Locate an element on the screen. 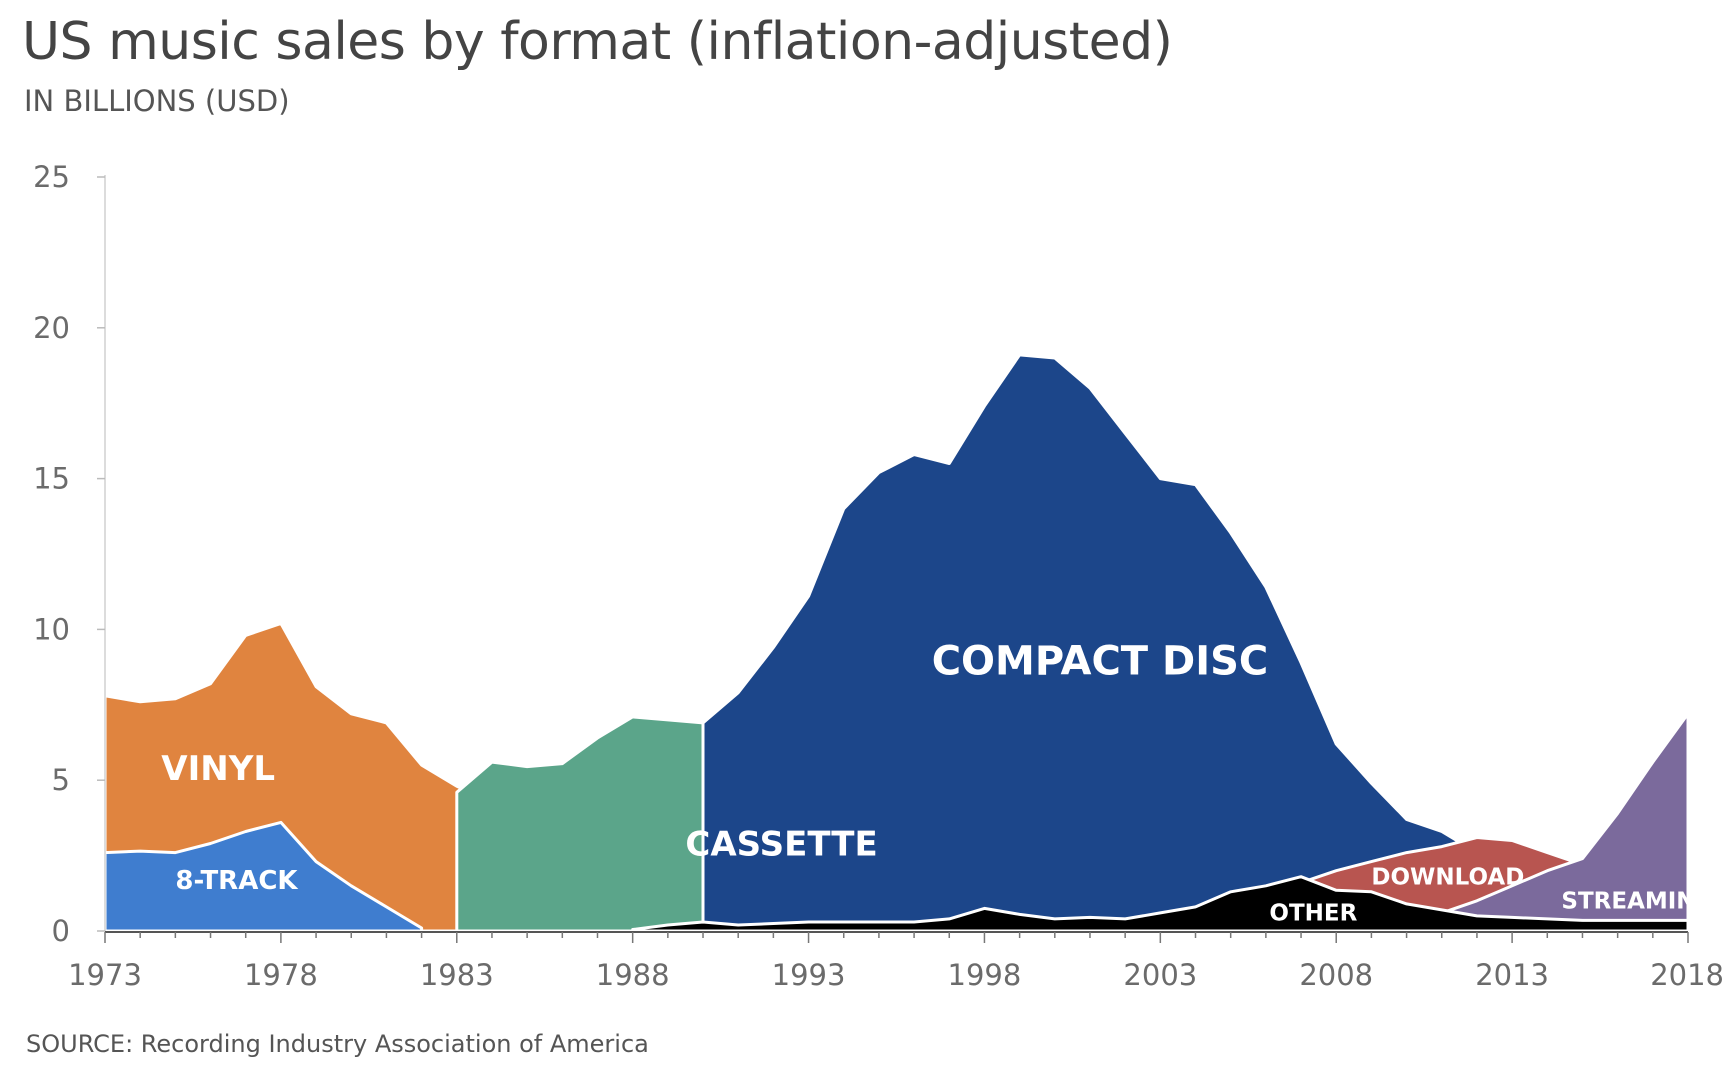 This screenshot has width=1730, height=1074. series-label-download: DOWNLOAD is located at coordinates (1447, 877).